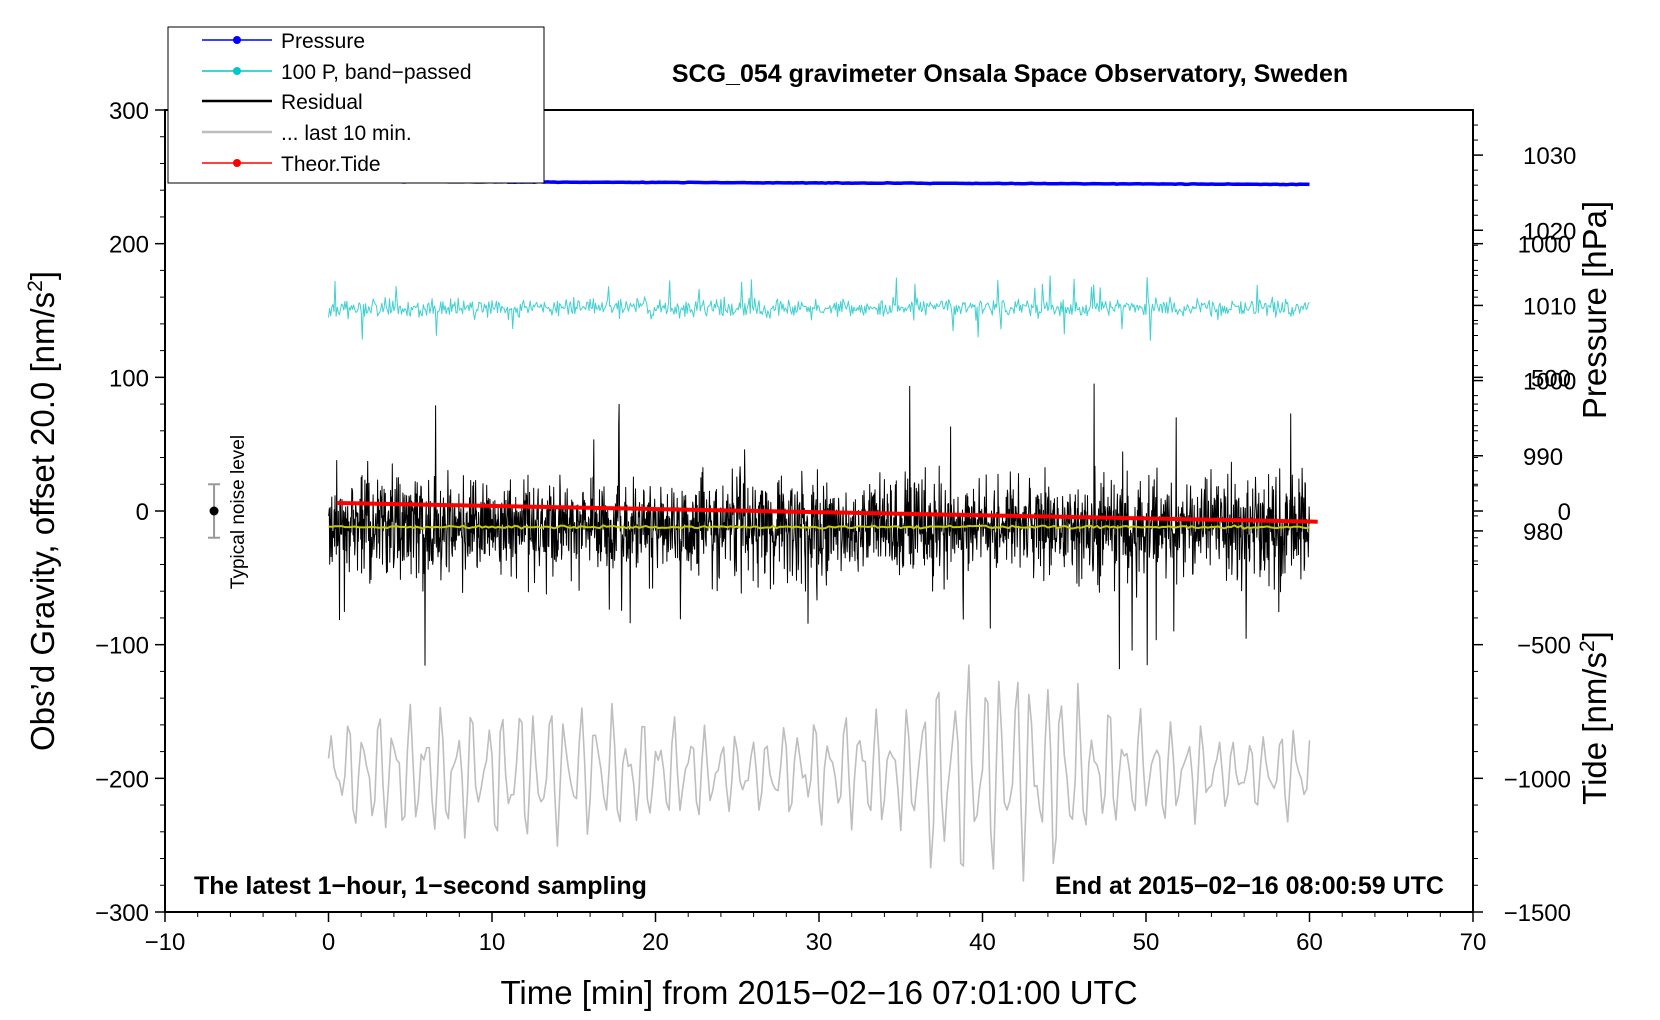  What do you see at coordinates (346, 133) in the screenshot?
I see `legend-label-last-10-min: ... last 10 min.` at bounding box center [346, 133].